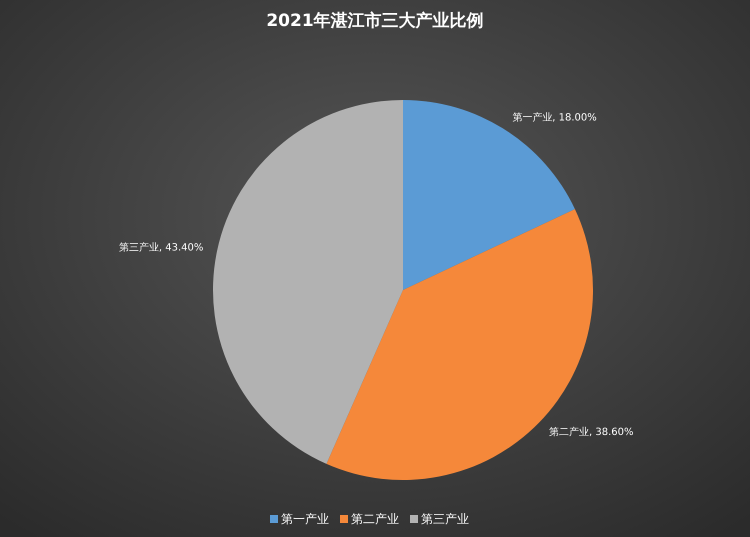 The height and width of the screenshot is (537, 750). Describe the element at coordinates (375, 21) in the screenshot. I see `chart-title: 2021年湛江市三大产业比例` at that location.